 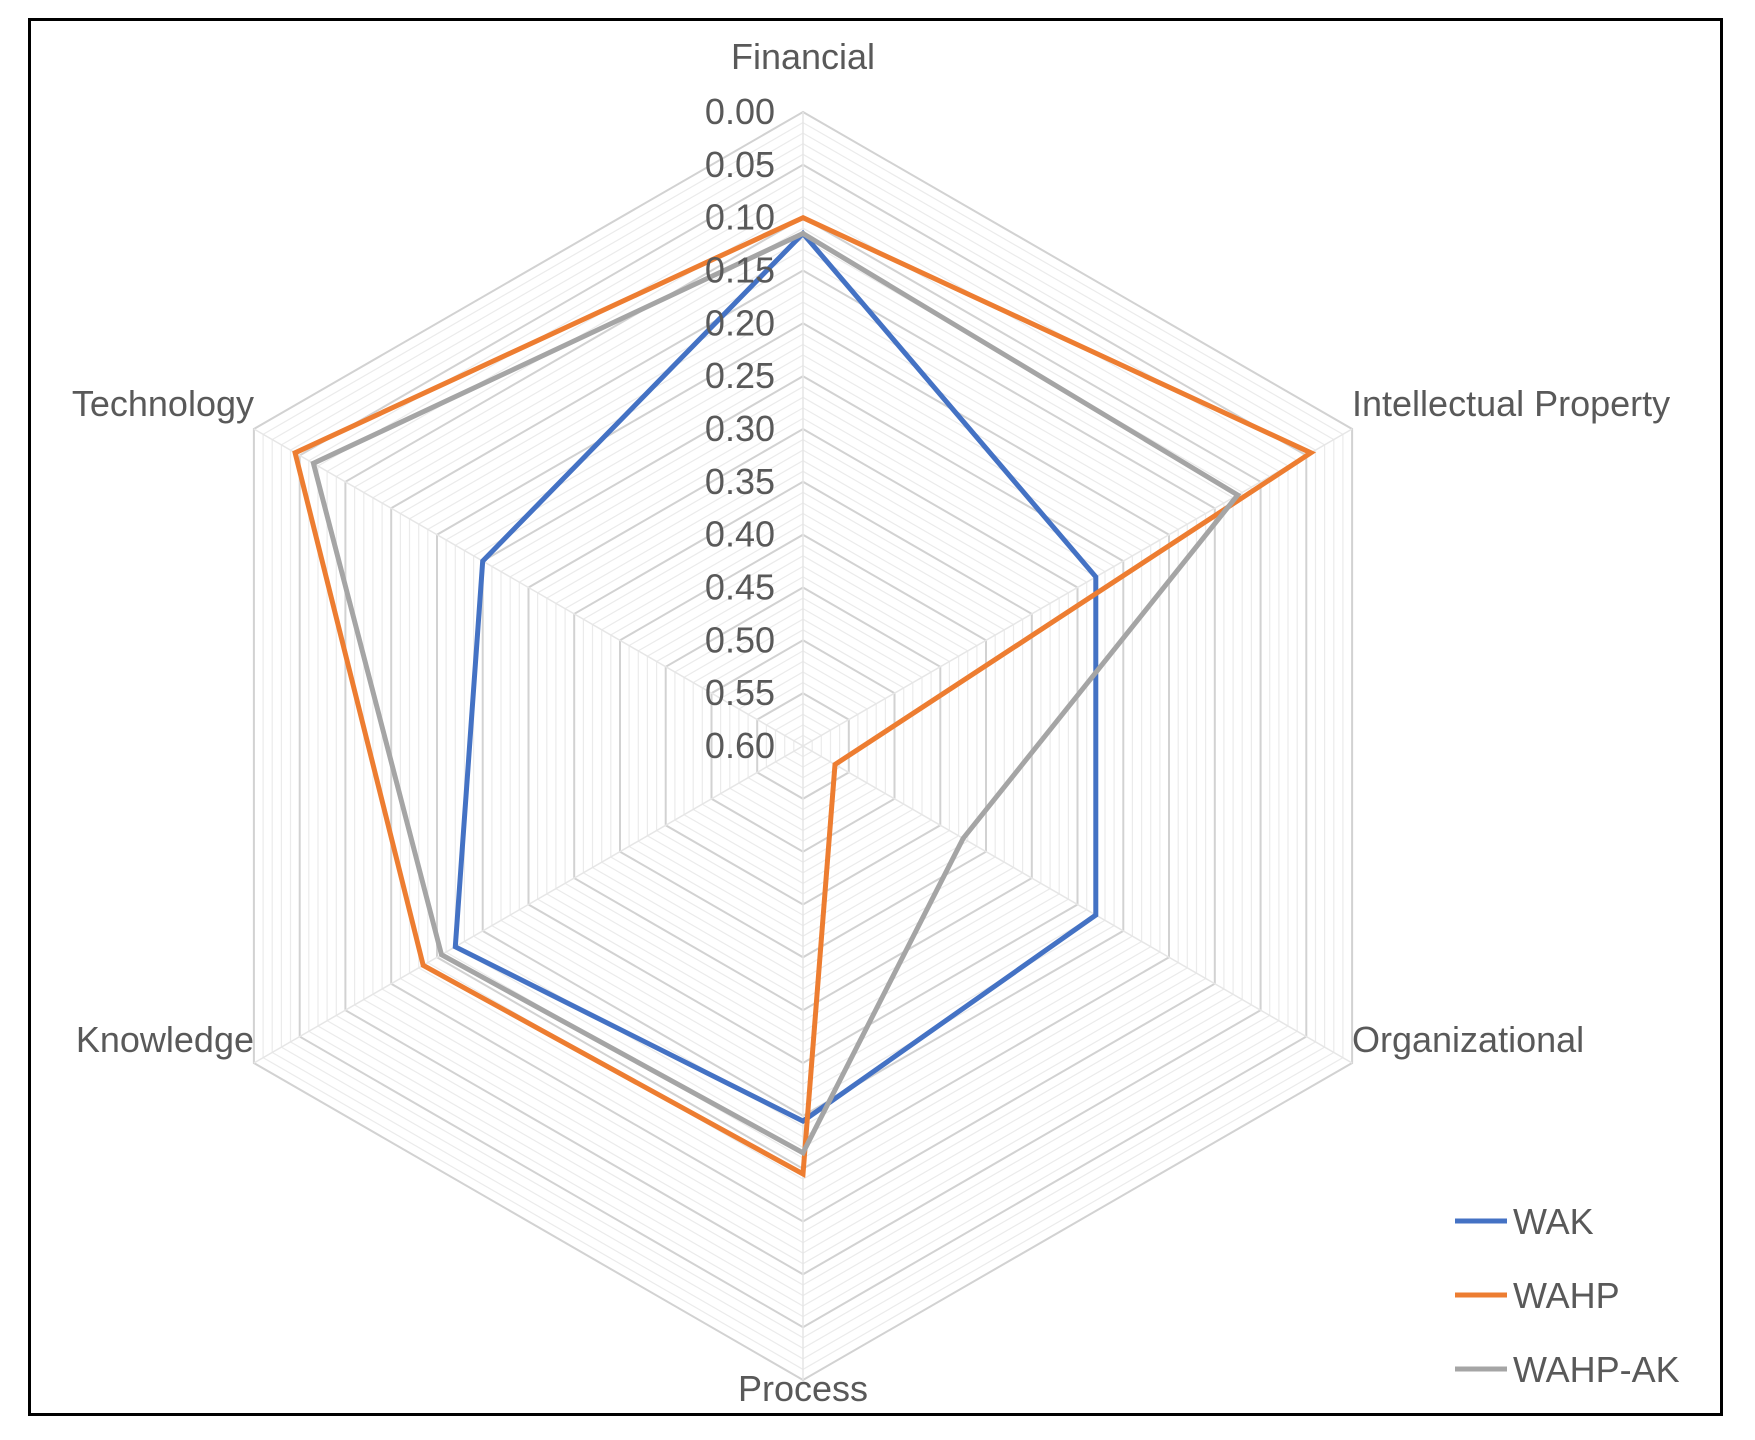 I want to click on axis-tick-label: 0.40, so click(x=740, y=534).